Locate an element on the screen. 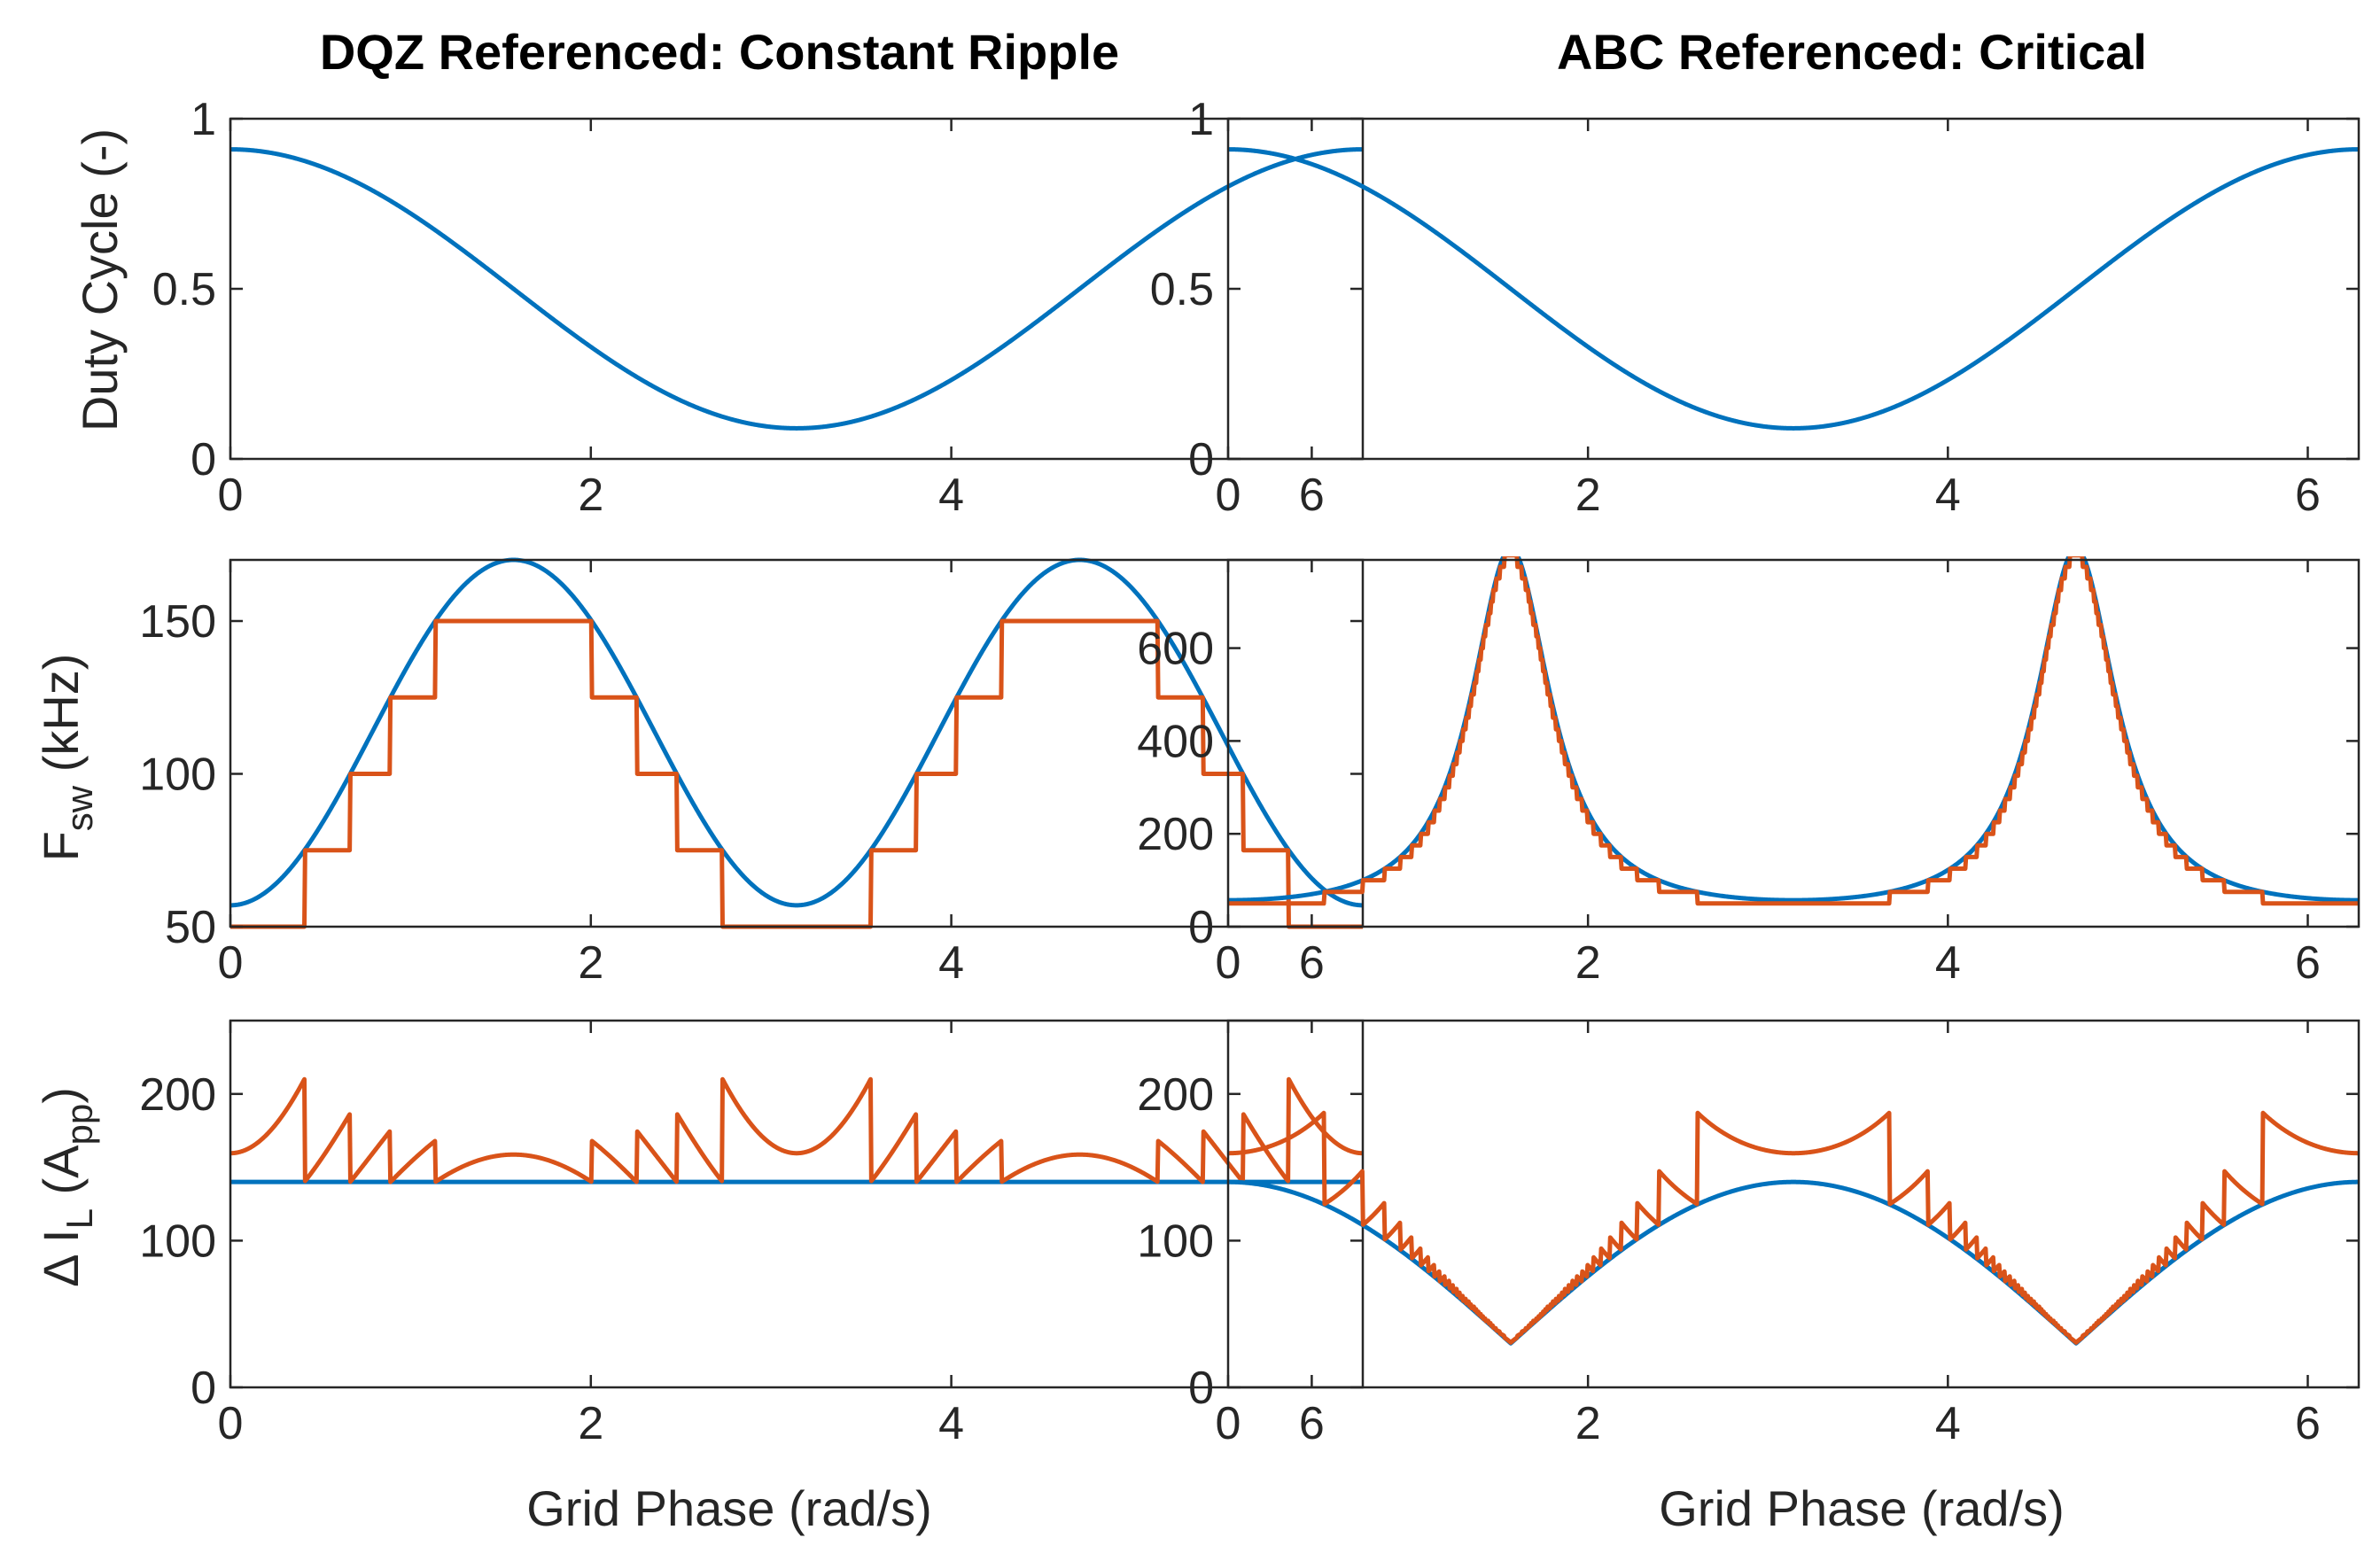  xlabel-dqz: Grid Phase (rad/s) is located at coordinates (729, 1508).